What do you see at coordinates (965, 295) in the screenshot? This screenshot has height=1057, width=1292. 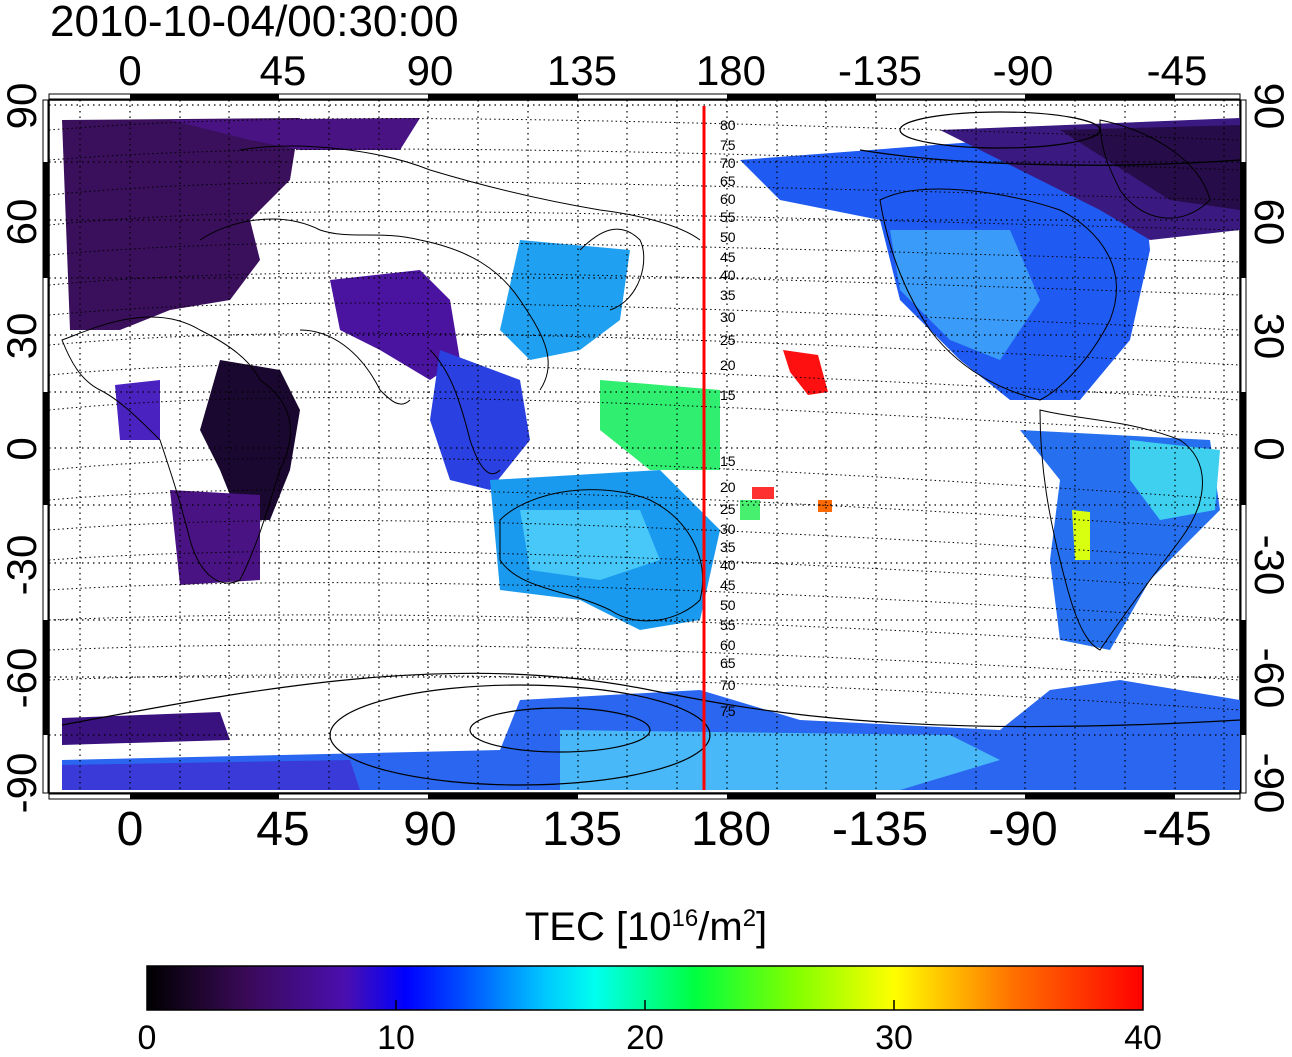 I see `tec-region-north-america-inner` at bounding box center [965, 295].